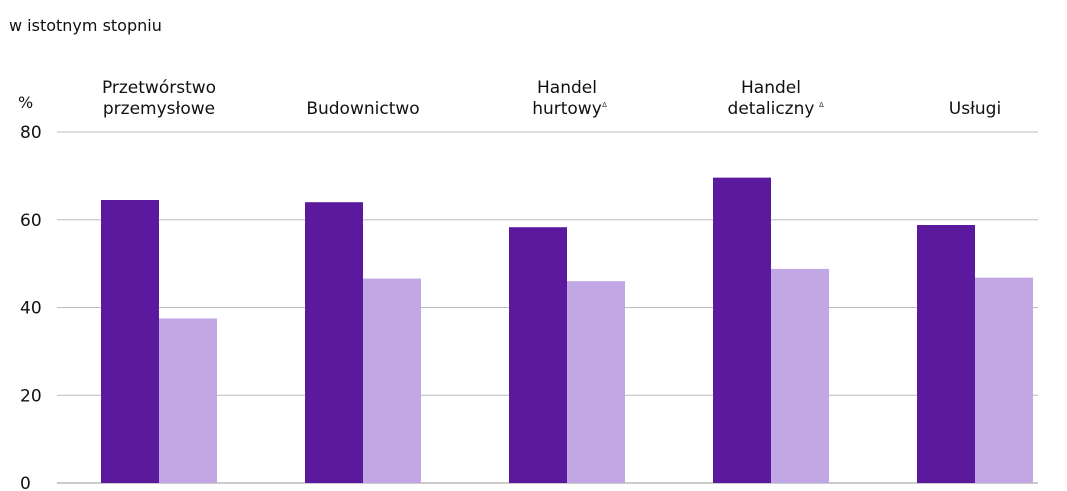 Image resolution: width=1067 pixels, height=491 pixels. Describe the element at coordinates (771, 109) in the screenshot. I see `category-label: detaliczny` at that location.